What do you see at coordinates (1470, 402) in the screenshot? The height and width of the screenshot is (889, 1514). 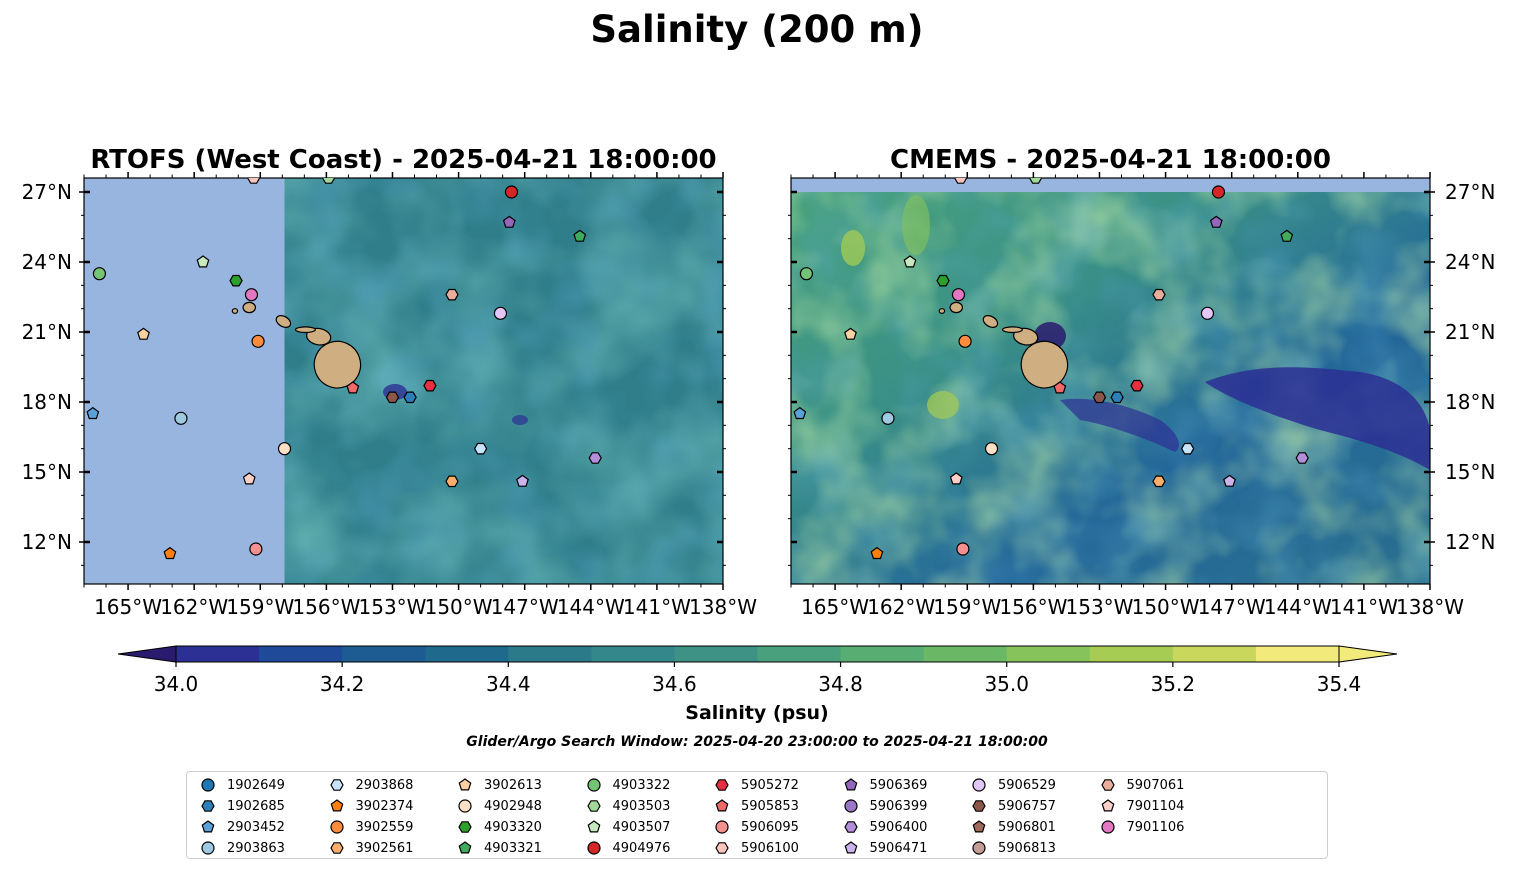 I see `cmems-ytick-label: 18°N` at bounding box center [1470, 402].